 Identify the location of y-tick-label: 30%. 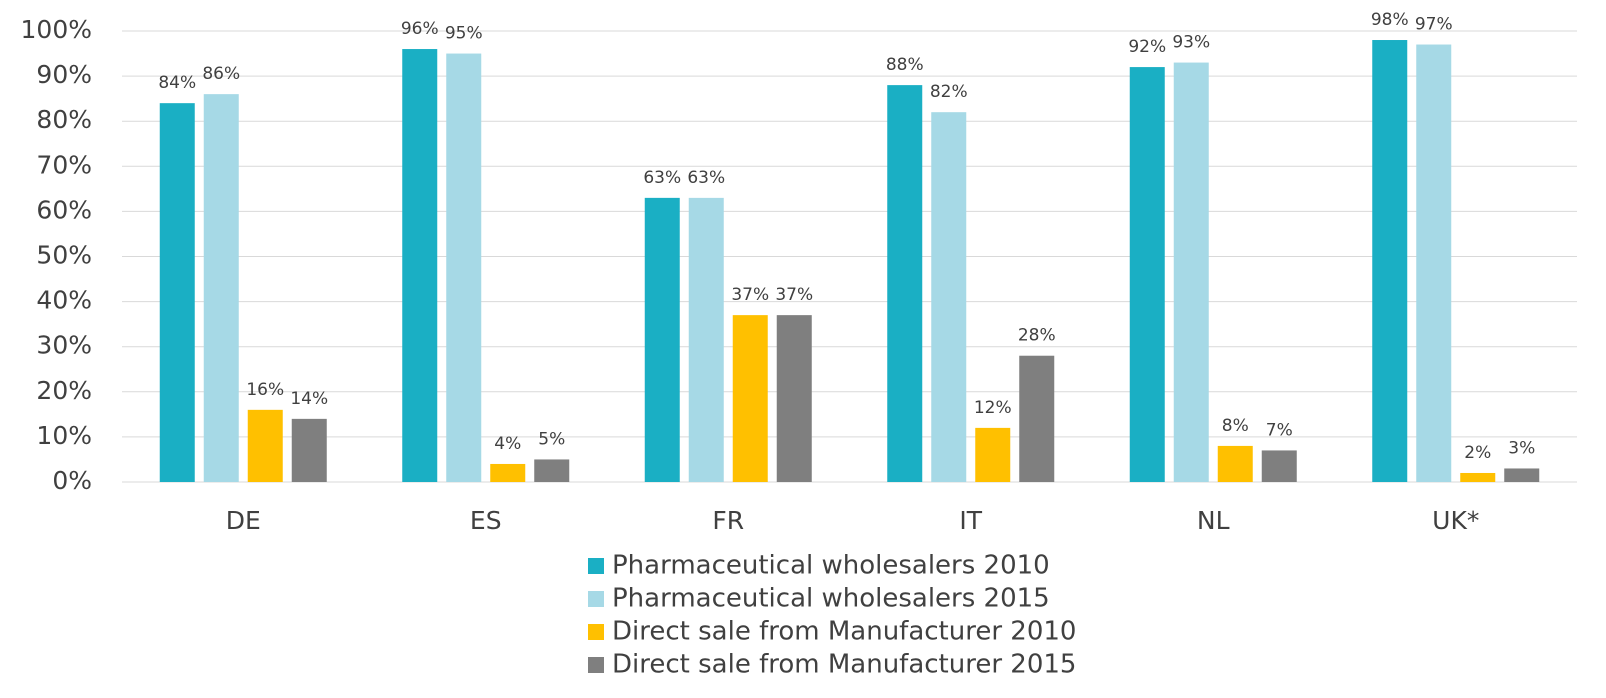
(64, 345).